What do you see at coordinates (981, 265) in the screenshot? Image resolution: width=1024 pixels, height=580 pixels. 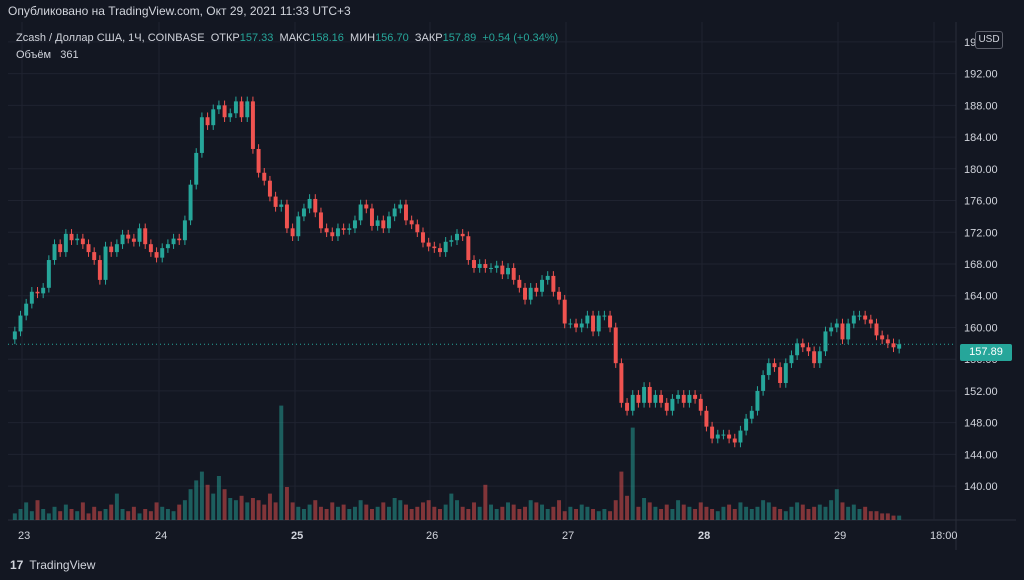 I see `y-tick-label: 168.00` at bounding box center [981, 265].